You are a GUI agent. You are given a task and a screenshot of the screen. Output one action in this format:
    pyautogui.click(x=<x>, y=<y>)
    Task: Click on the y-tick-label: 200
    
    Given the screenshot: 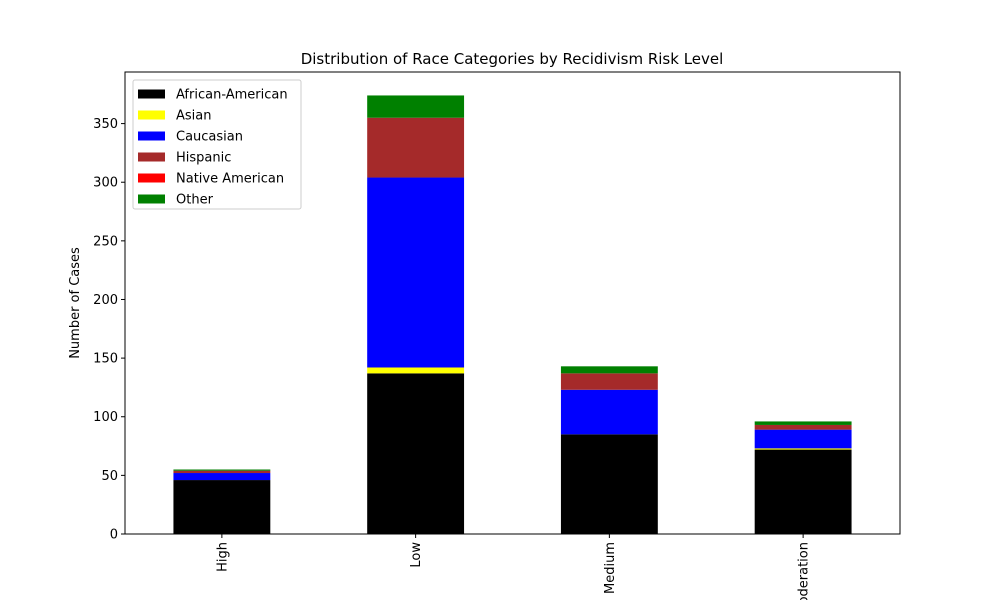 What is the action you would take?
    pyautogui.click(x=105, y=300)
    